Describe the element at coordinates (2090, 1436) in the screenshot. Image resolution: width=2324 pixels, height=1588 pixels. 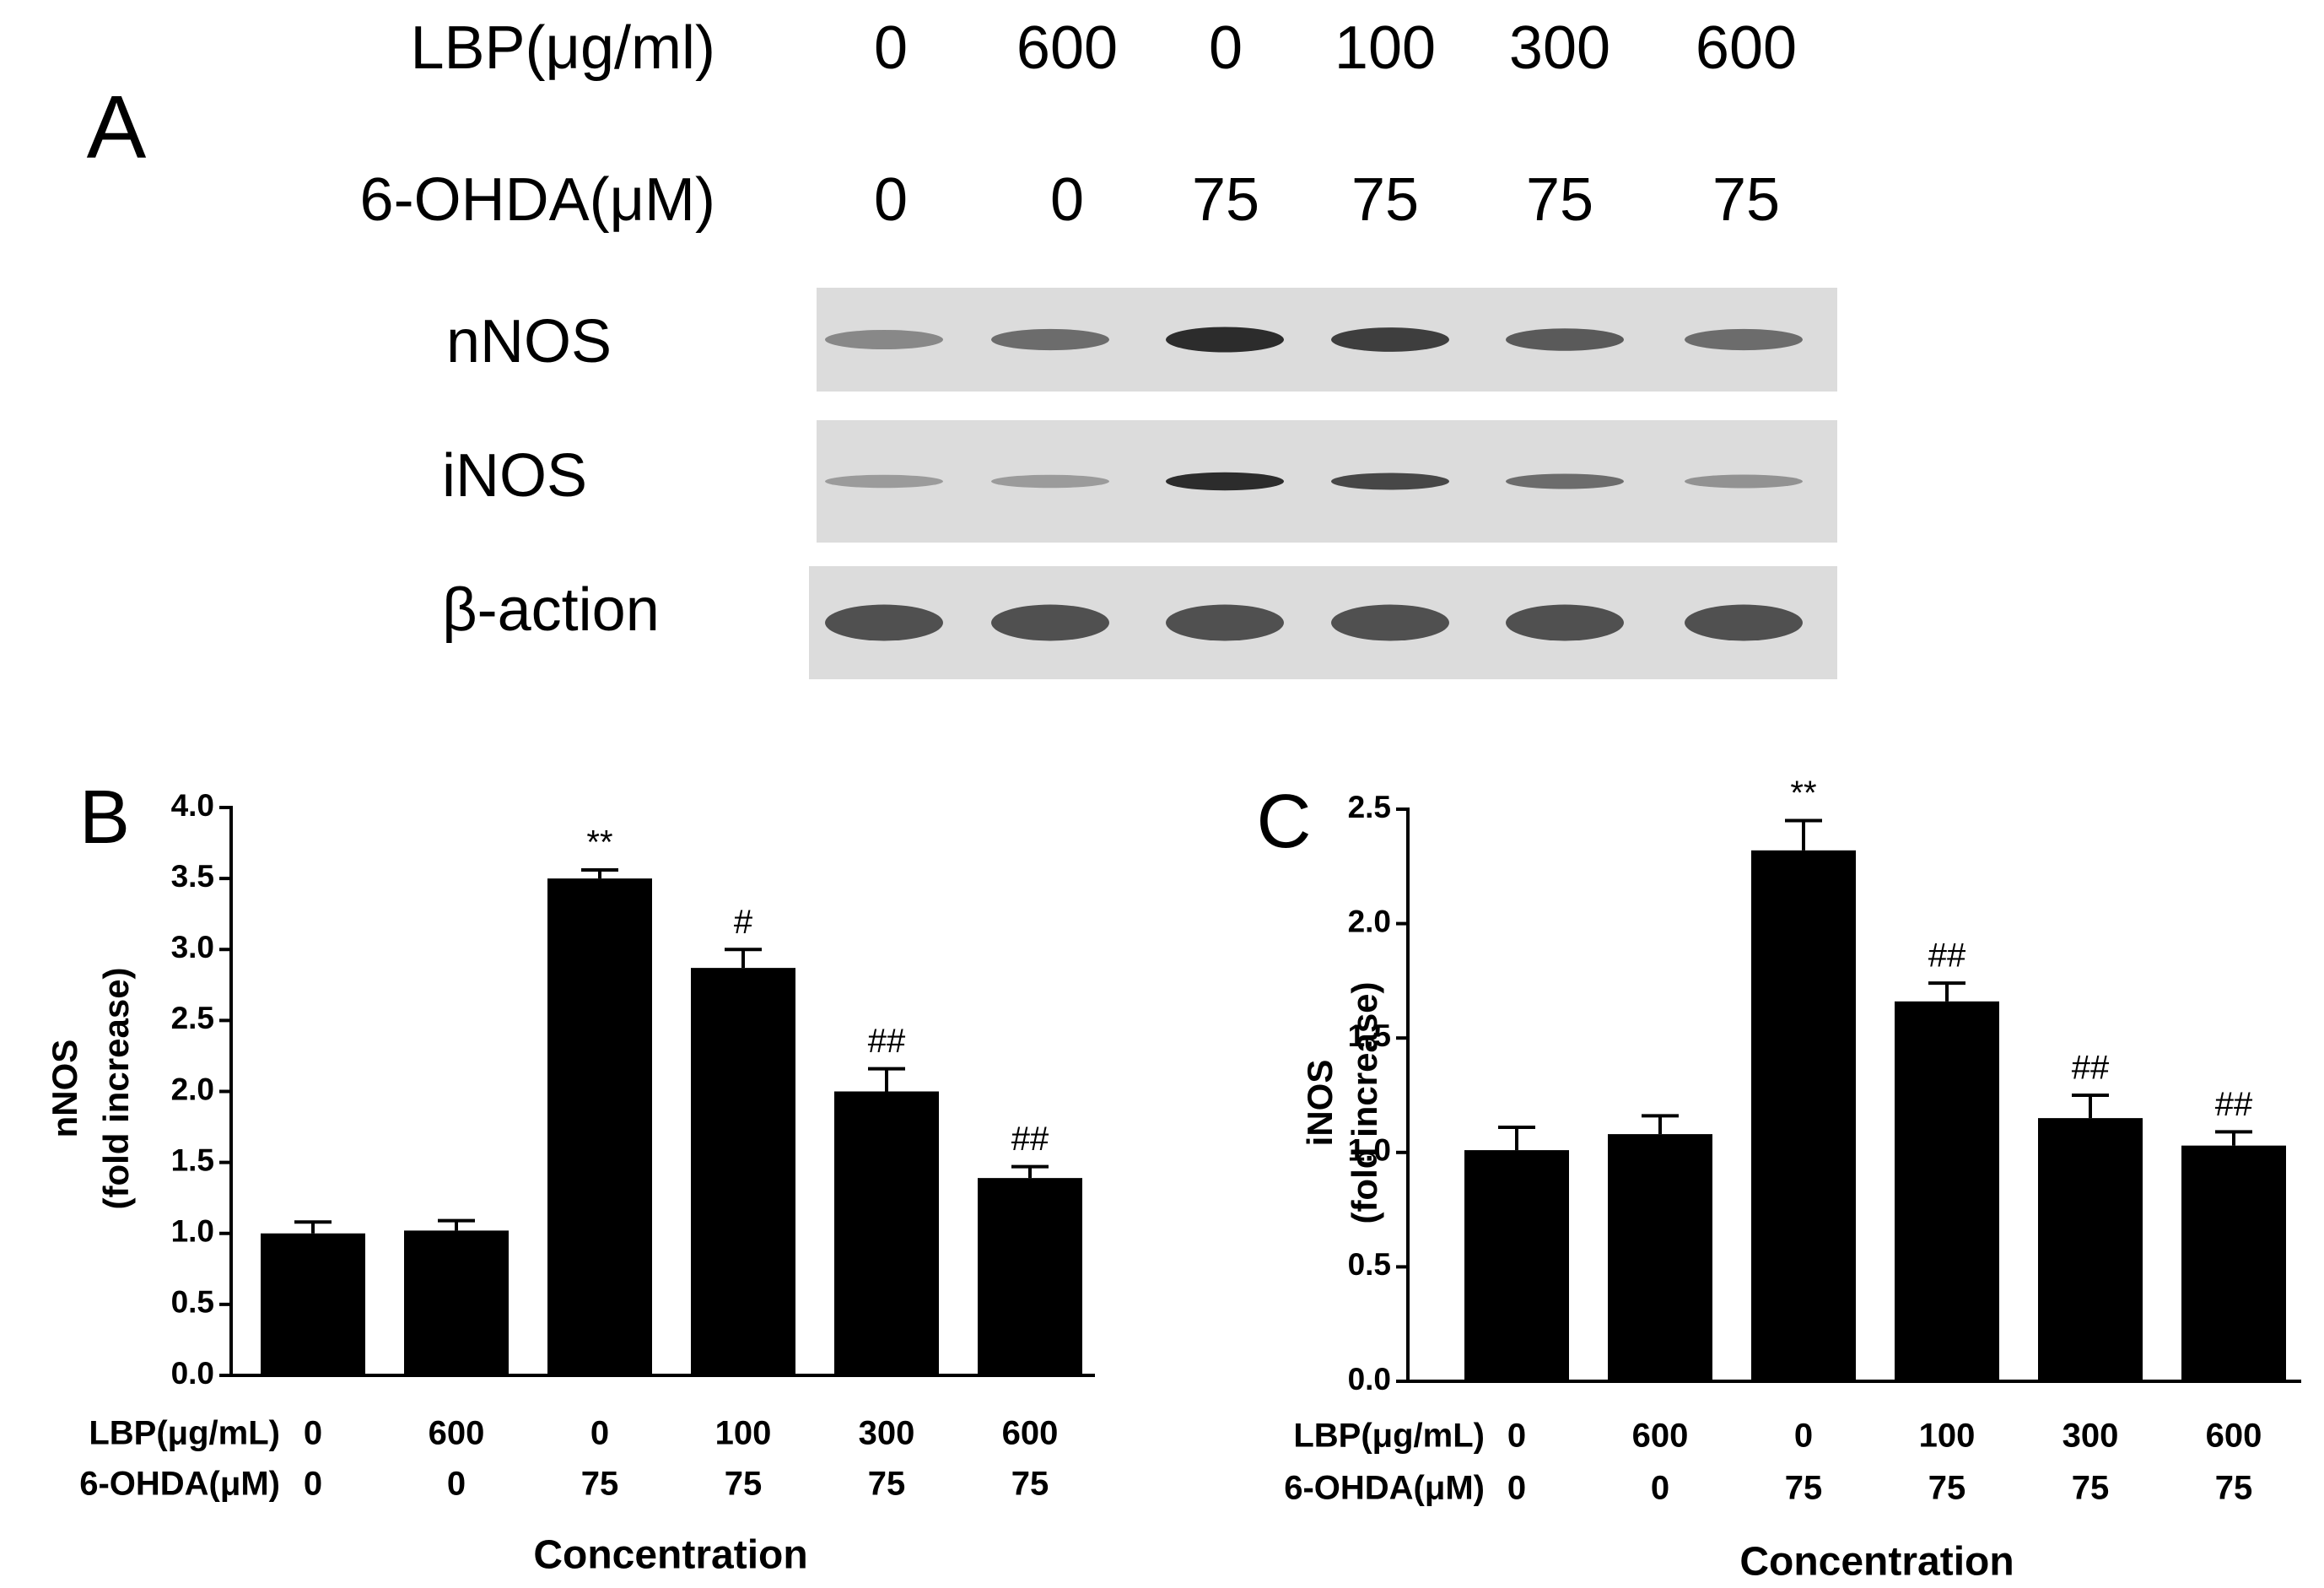
I see `x-tick-label: 300` at that location.